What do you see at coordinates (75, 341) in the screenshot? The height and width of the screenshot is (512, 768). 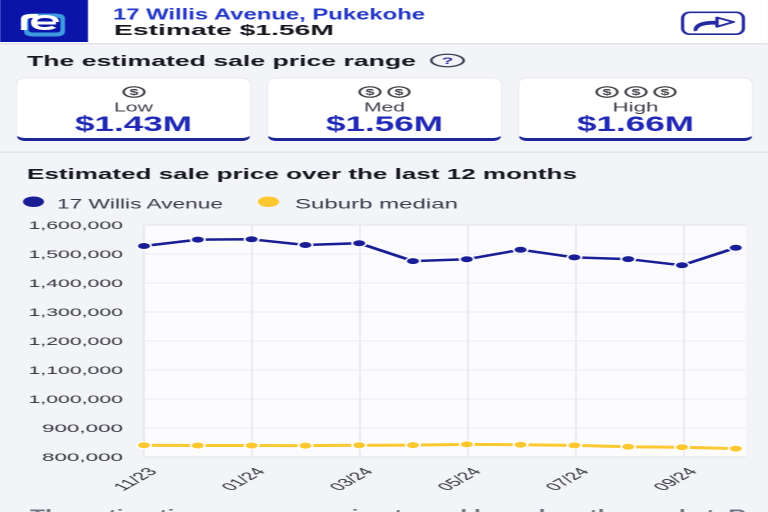 I see `svg-text: 1,200,000` at bounding box center [75, 341].